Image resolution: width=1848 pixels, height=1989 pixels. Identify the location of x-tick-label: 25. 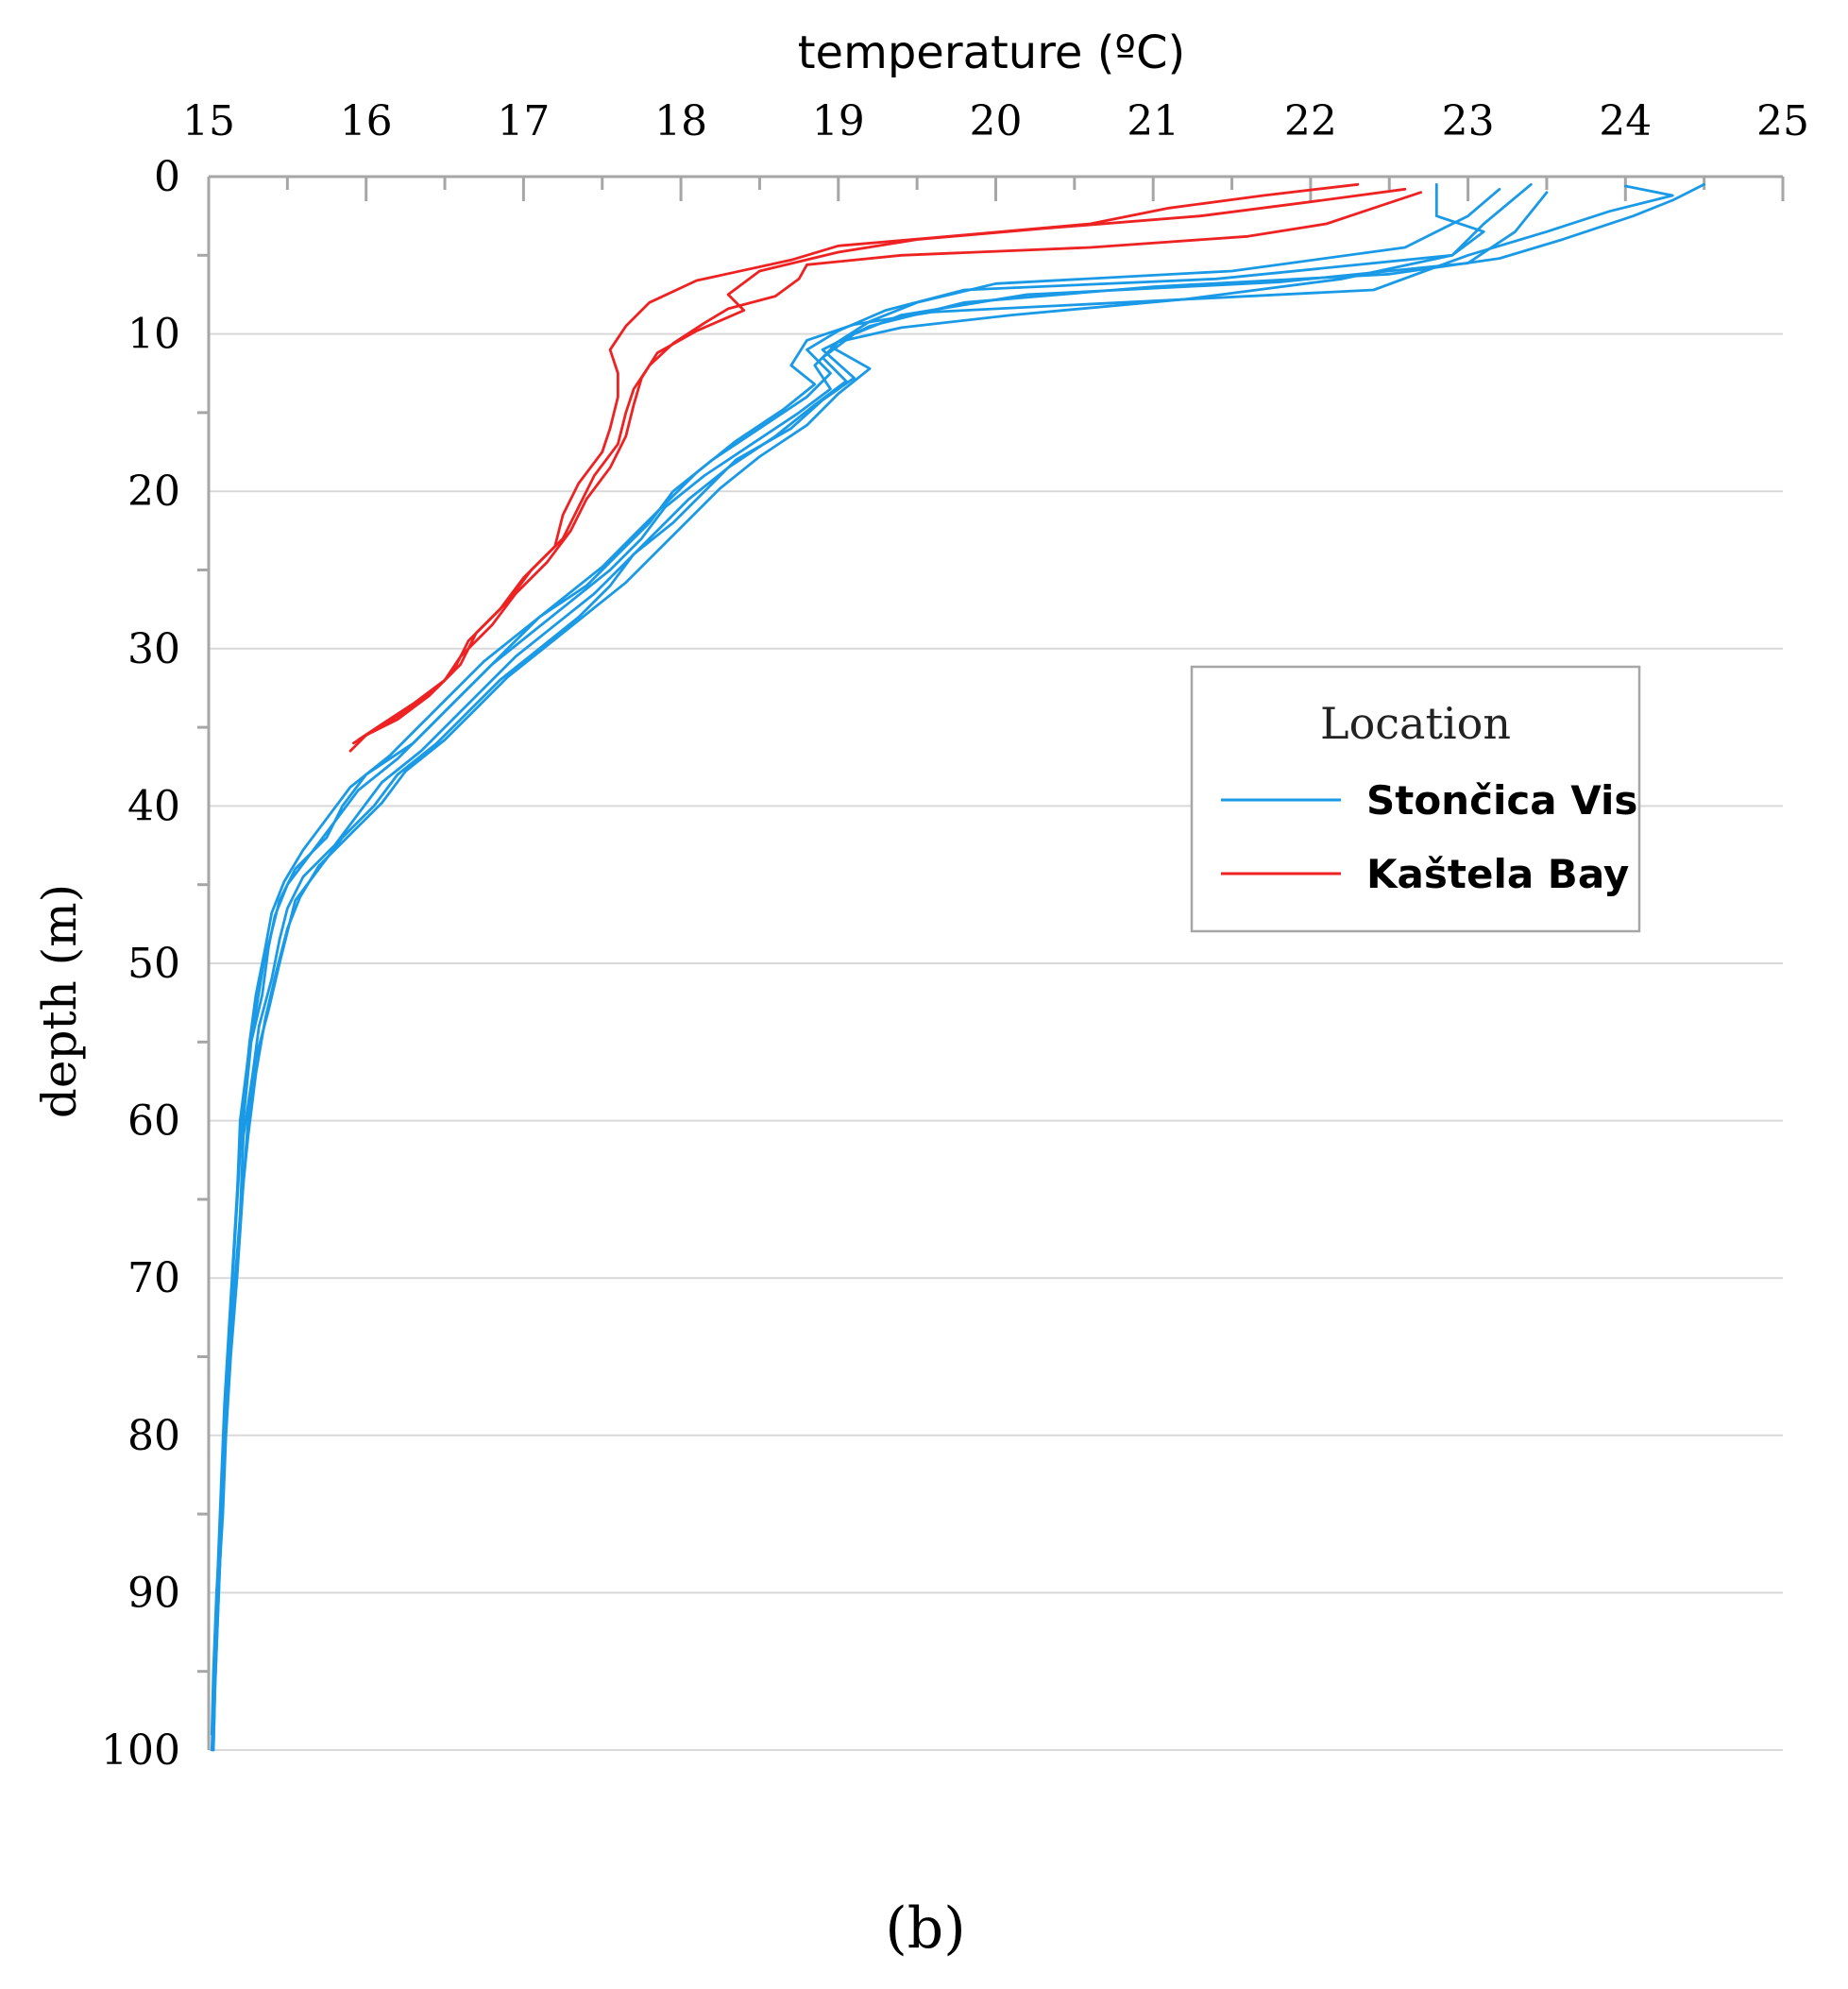
(1782, 121).